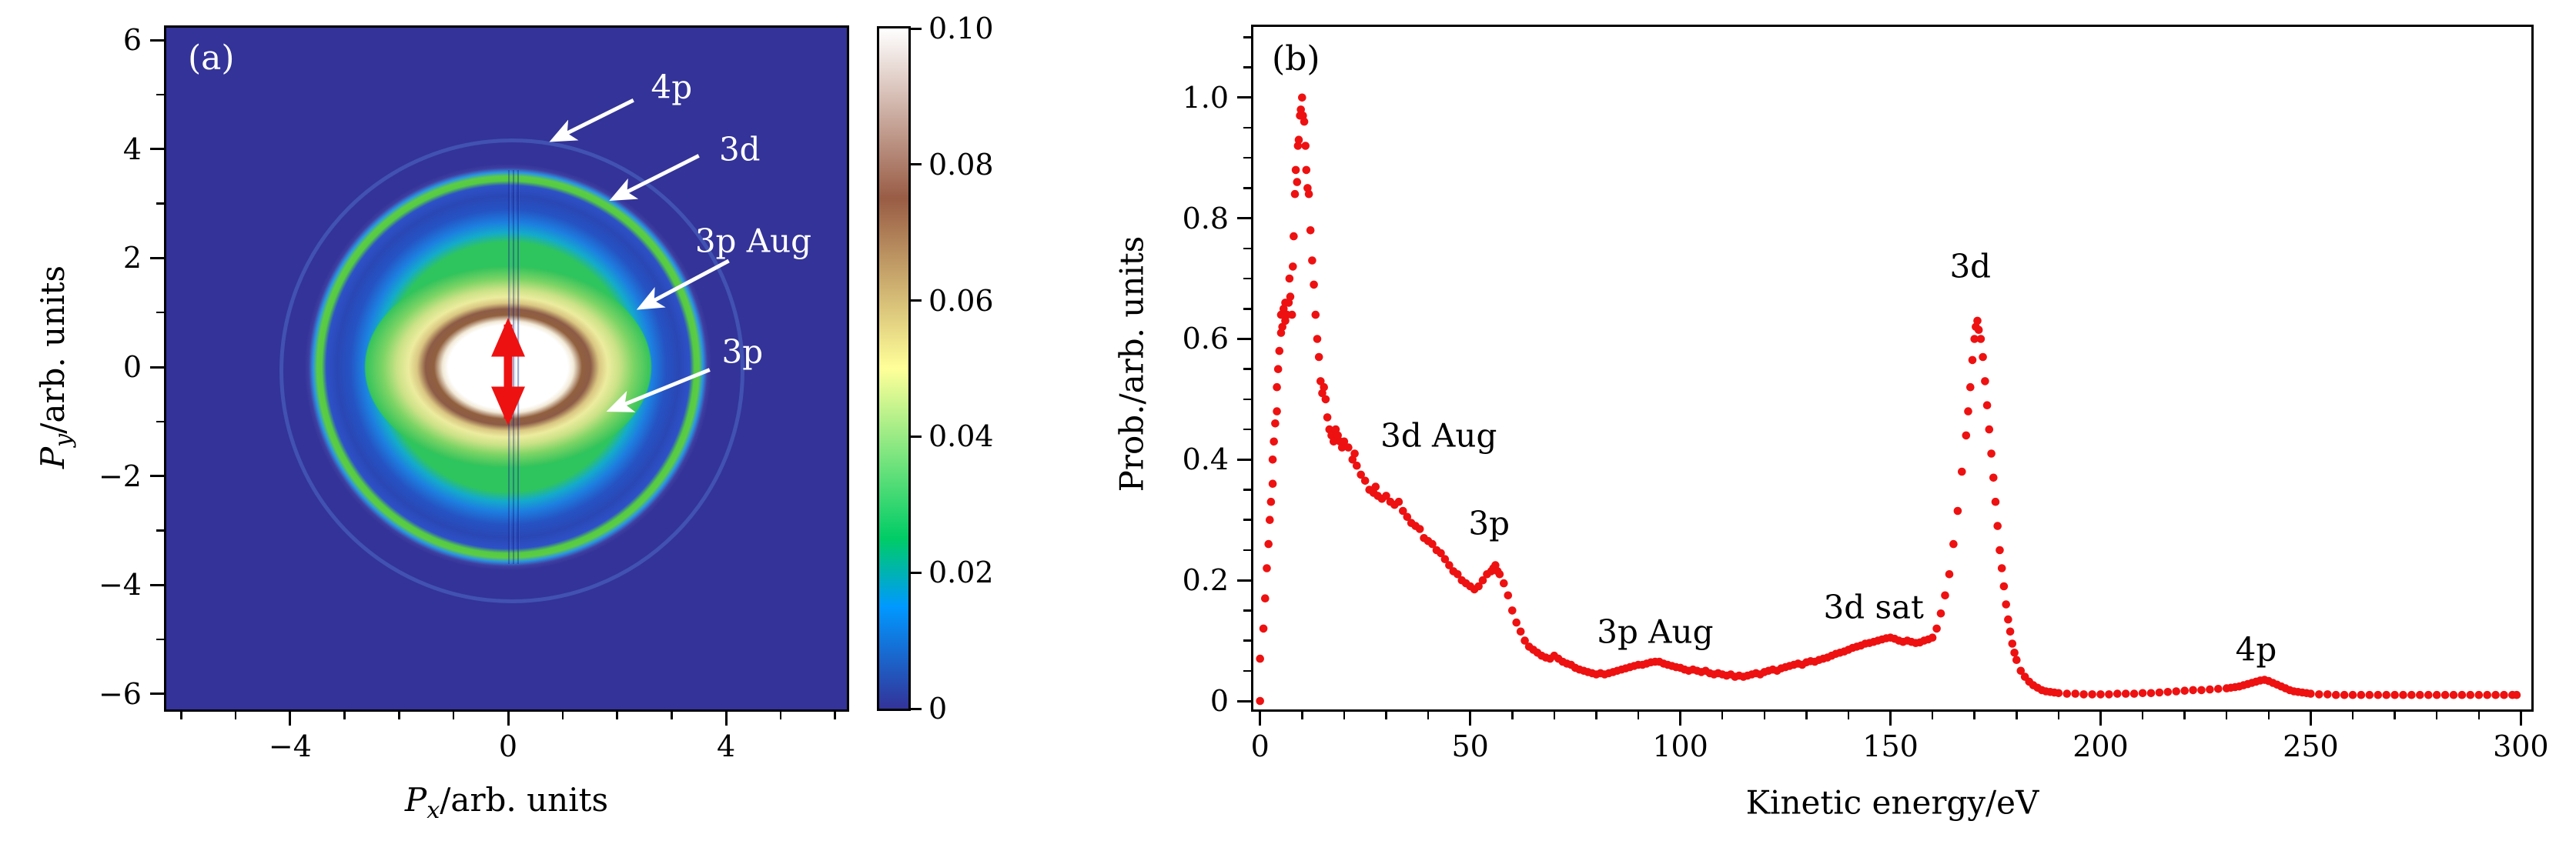 The height and width of the screenshot is (841, 2576). Describe the element at coordinates (894, 369) in the screenshot. I see `colorbar-gradient` at that location.